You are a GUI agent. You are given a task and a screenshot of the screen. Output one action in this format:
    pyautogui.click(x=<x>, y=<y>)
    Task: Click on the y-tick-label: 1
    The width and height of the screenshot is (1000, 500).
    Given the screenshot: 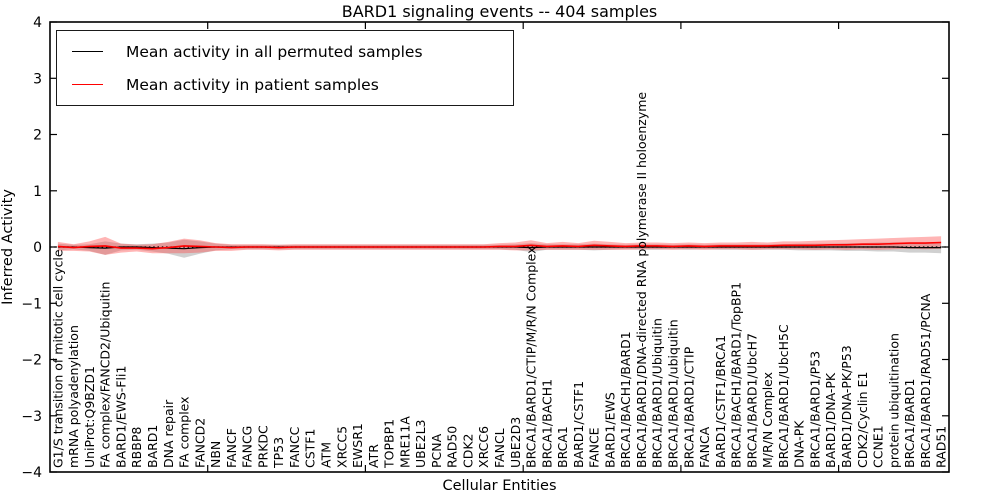 What is the action you would take?
    pyautogui.click(x=37, y=192)
    